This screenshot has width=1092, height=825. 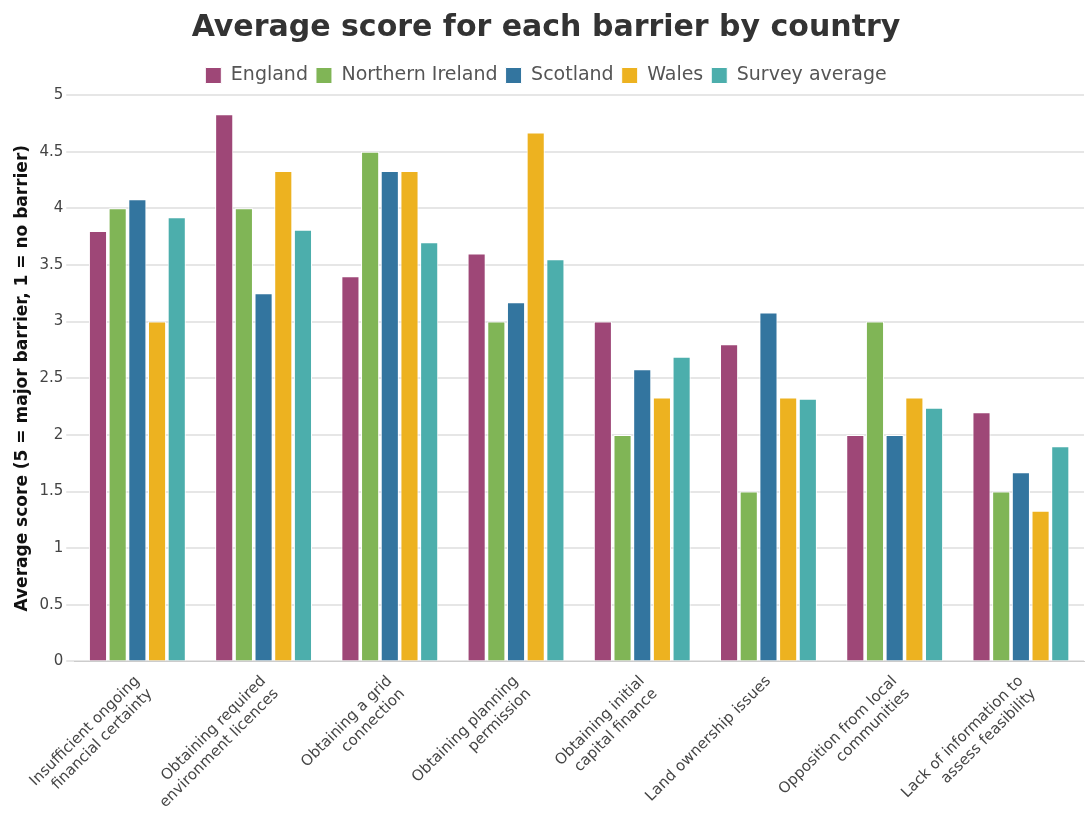 I want to click on y-tick-label: 4, so click(x=58, y=207).